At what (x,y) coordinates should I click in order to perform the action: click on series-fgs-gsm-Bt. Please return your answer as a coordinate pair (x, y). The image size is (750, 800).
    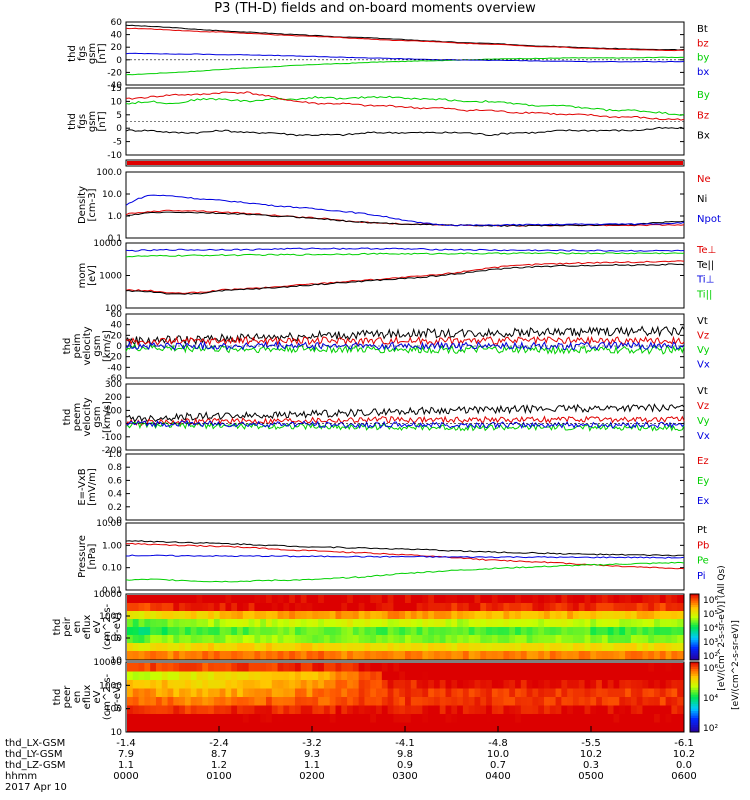
    Looking at the image, I should click on (405, 37).